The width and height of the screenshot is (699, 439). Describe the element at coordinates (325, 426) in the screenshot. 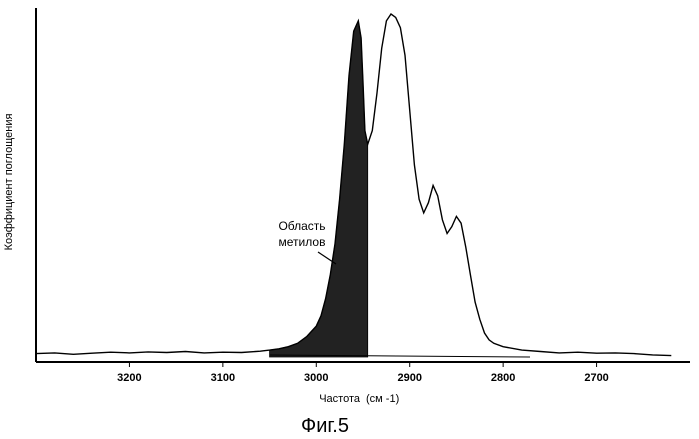

I see `figure-caption: Фиг.5` at that location.